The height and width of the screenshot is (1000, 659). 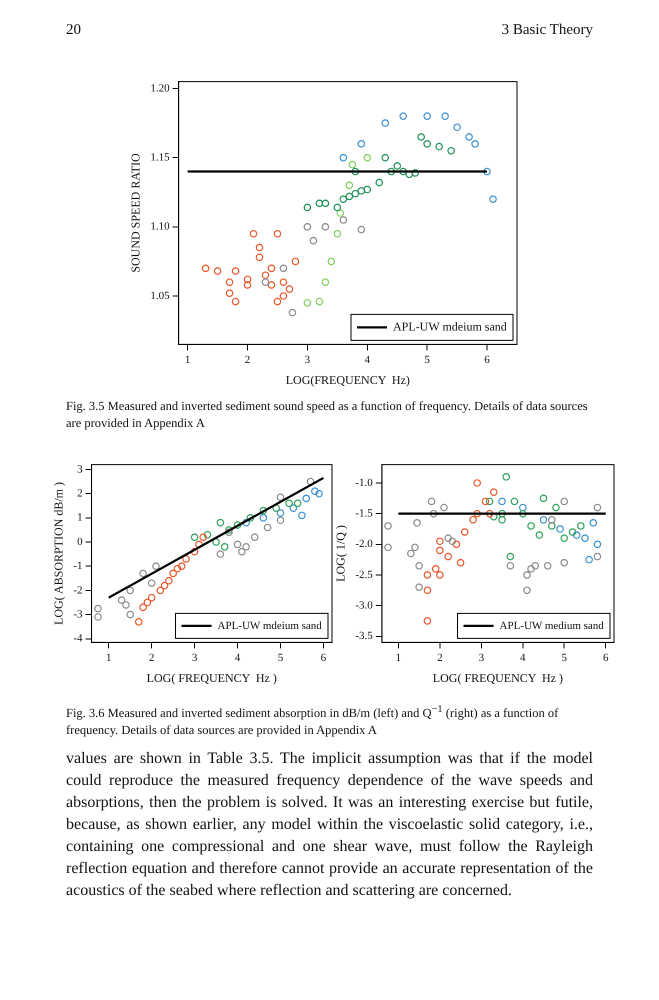 What do you see at coordinates (73, 30) in the screenshot?
I see `text: 20` at bounding box center [73, 30].